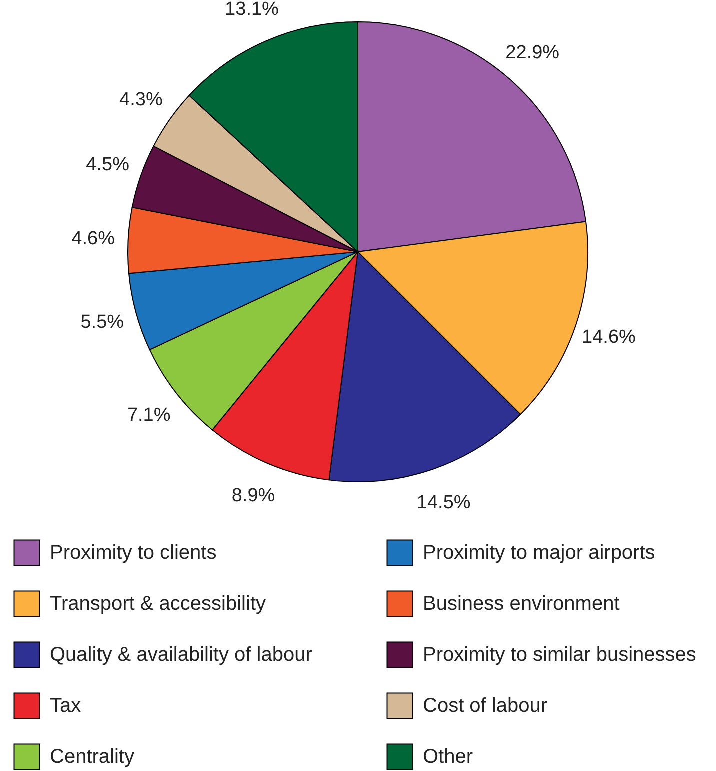  I want to click on legend-label: Business environment, so click(521, 604).